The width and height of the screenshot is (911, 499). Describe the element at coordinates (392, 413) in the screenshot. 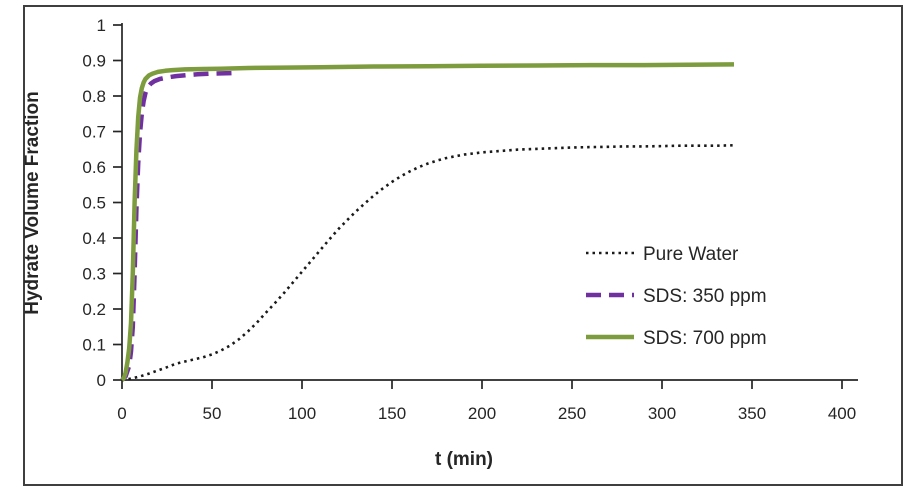

I see `x-tick-label: 150` at that location.